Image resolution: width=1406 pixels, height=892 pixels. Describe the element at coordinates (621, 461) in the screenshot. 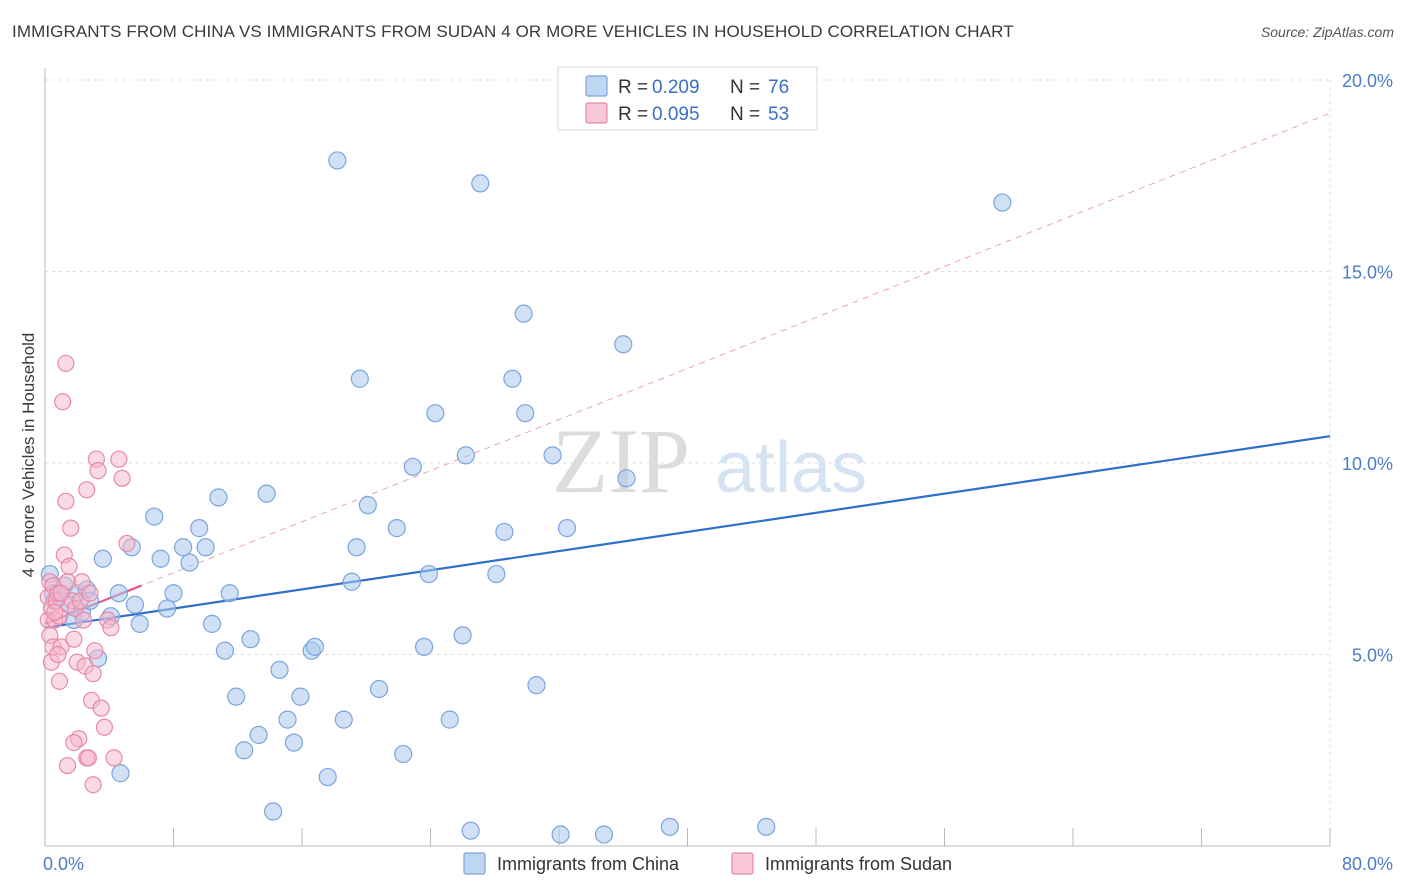

I see `watermark-zip: ZIP` at that location.